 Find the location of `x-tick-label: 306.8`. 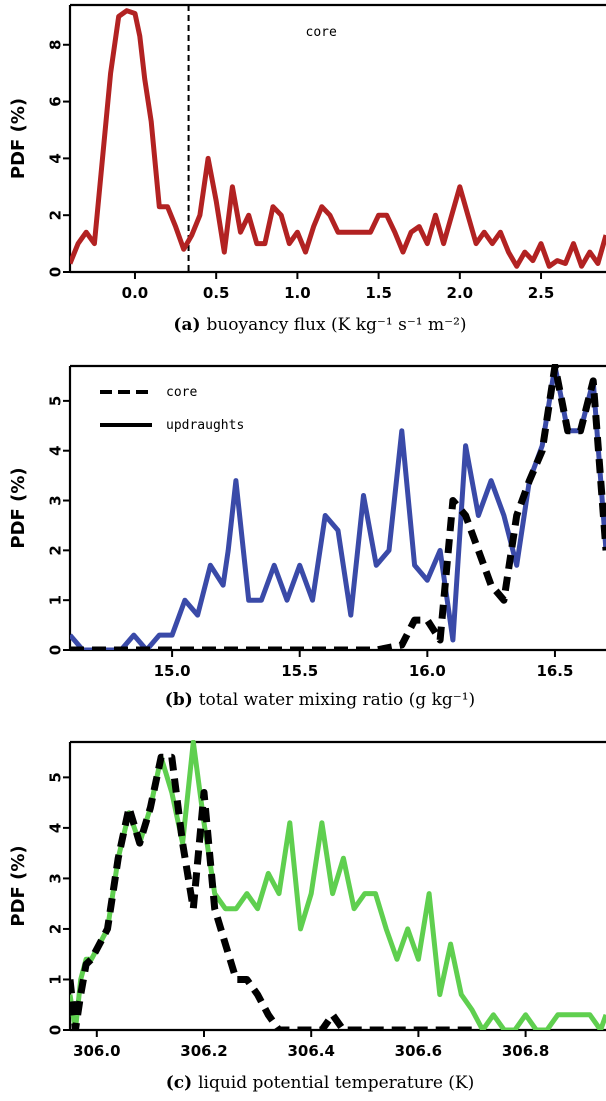

x-tick-label: 306.8 is located at coordinates (525, 1051).